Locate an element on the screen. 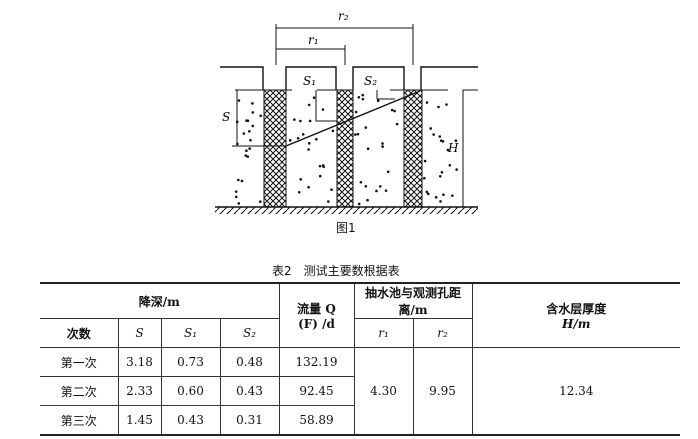 The height and width of the screenshot is (439, 698). header-drawdown: 降深/m is located at coordinates (160, 300).